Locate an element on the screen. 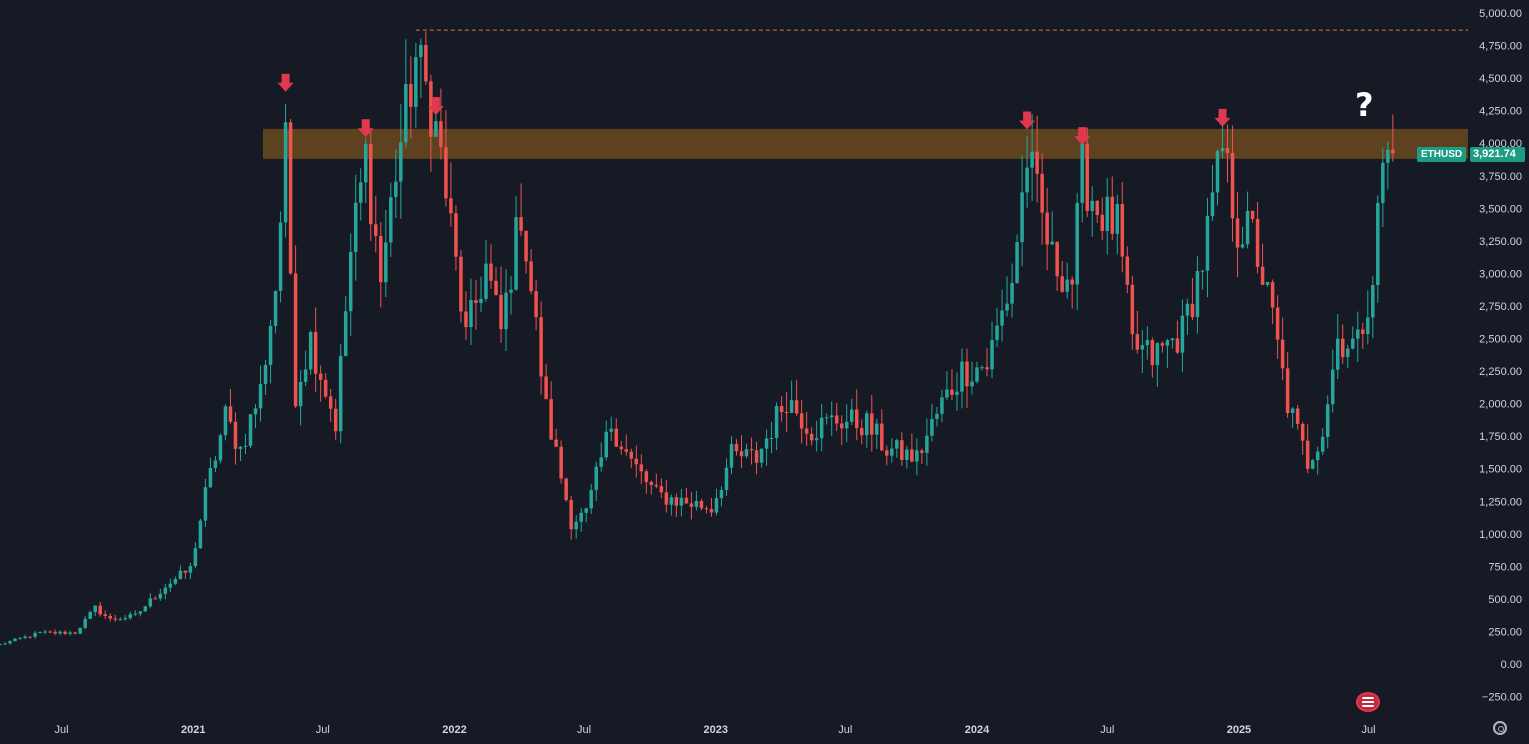 The image size is (1529, 744). us-flag-icon is located at coordinates (1368, 702).